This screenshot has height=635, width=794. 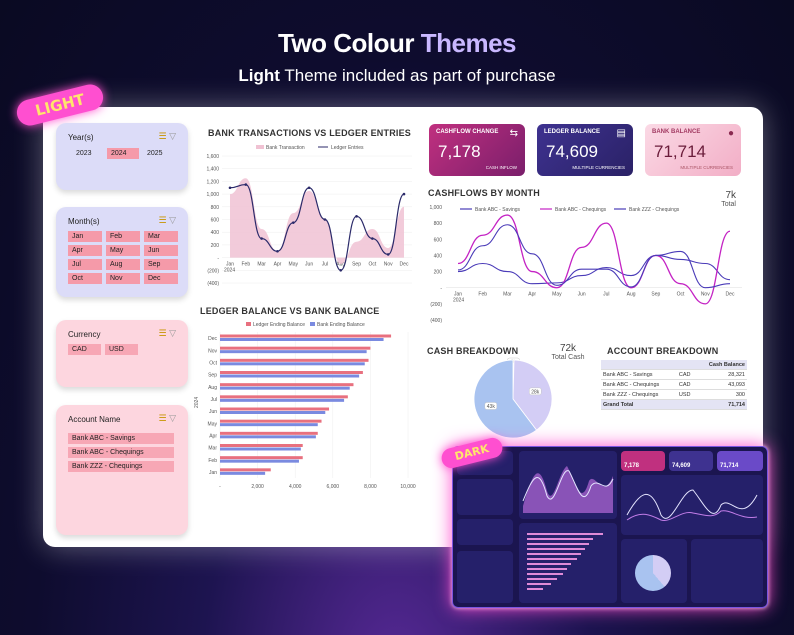 What do you see at coordinates (121, 466) in the screenshot?
I see `account-zzz-chequings: Bank ZZZ - Chequings` at bounding box center [121, 466].